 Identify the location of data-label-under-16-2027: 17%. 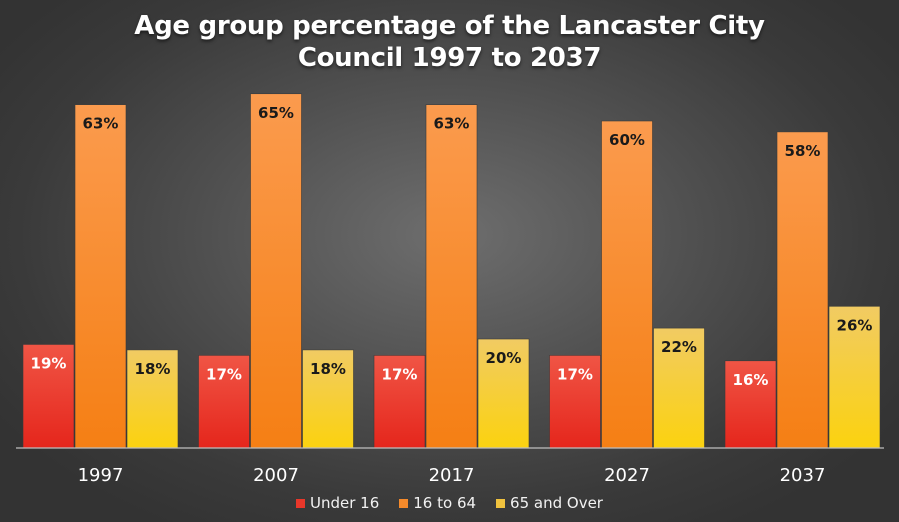
(575, 374).